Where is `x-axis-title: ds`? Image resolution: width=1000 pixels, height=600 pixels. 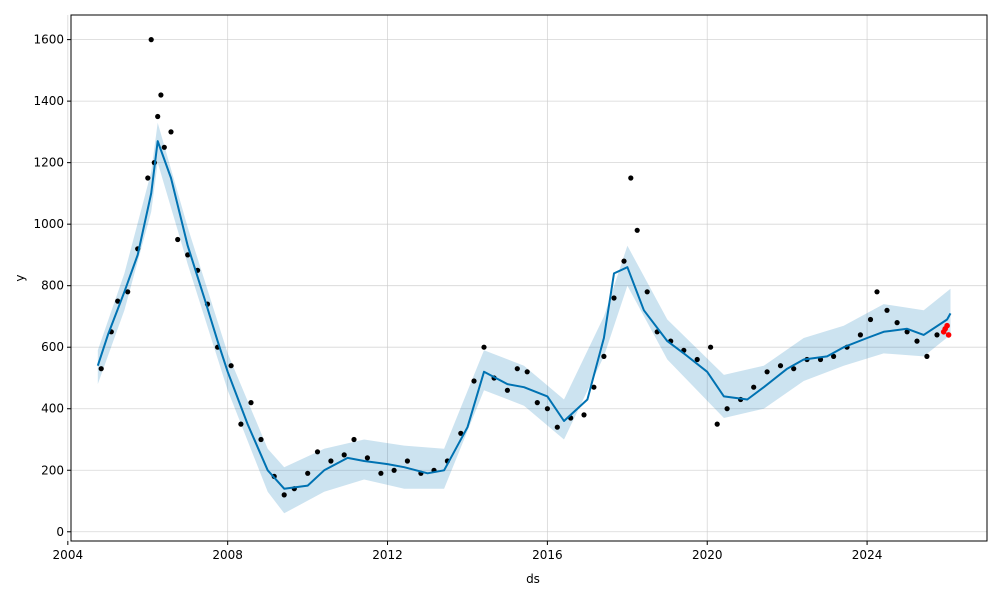 x-axis-title: ds is located at coordinates (533, 579).